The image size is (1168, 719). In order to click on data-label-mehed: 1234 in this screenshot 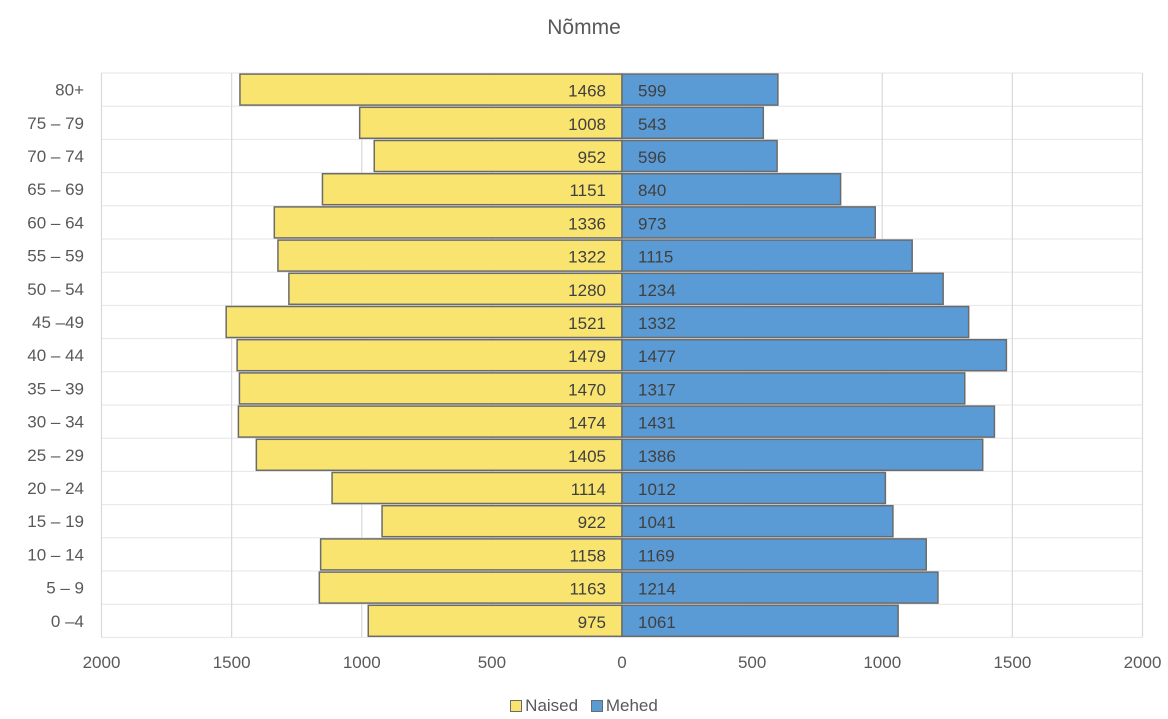, I will do `click(657, 290)`.